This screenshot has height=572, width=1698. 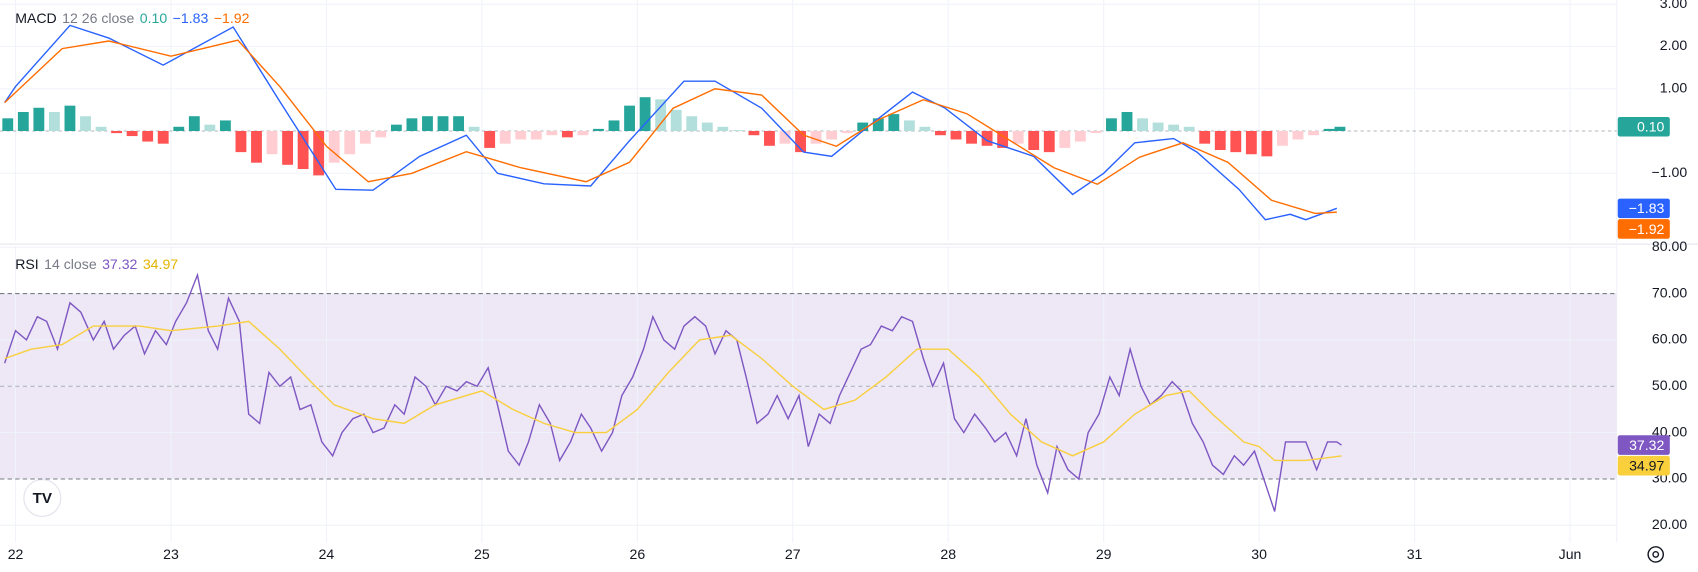 I want to click on x-tick-label: Jun, so click(x=1570, y=554).